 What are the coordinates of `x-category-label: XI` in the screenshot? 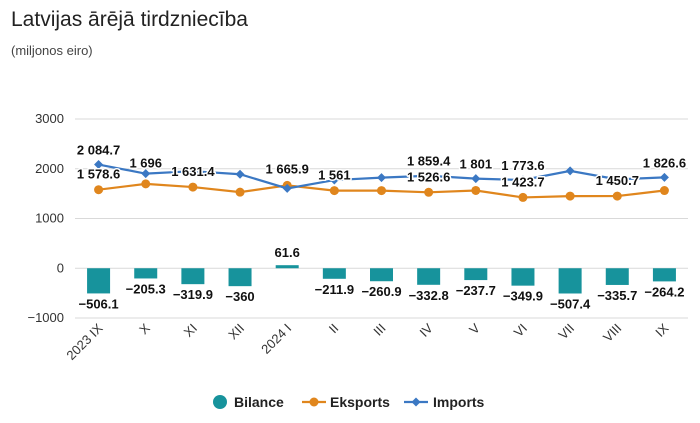 It's located at (190, 330).